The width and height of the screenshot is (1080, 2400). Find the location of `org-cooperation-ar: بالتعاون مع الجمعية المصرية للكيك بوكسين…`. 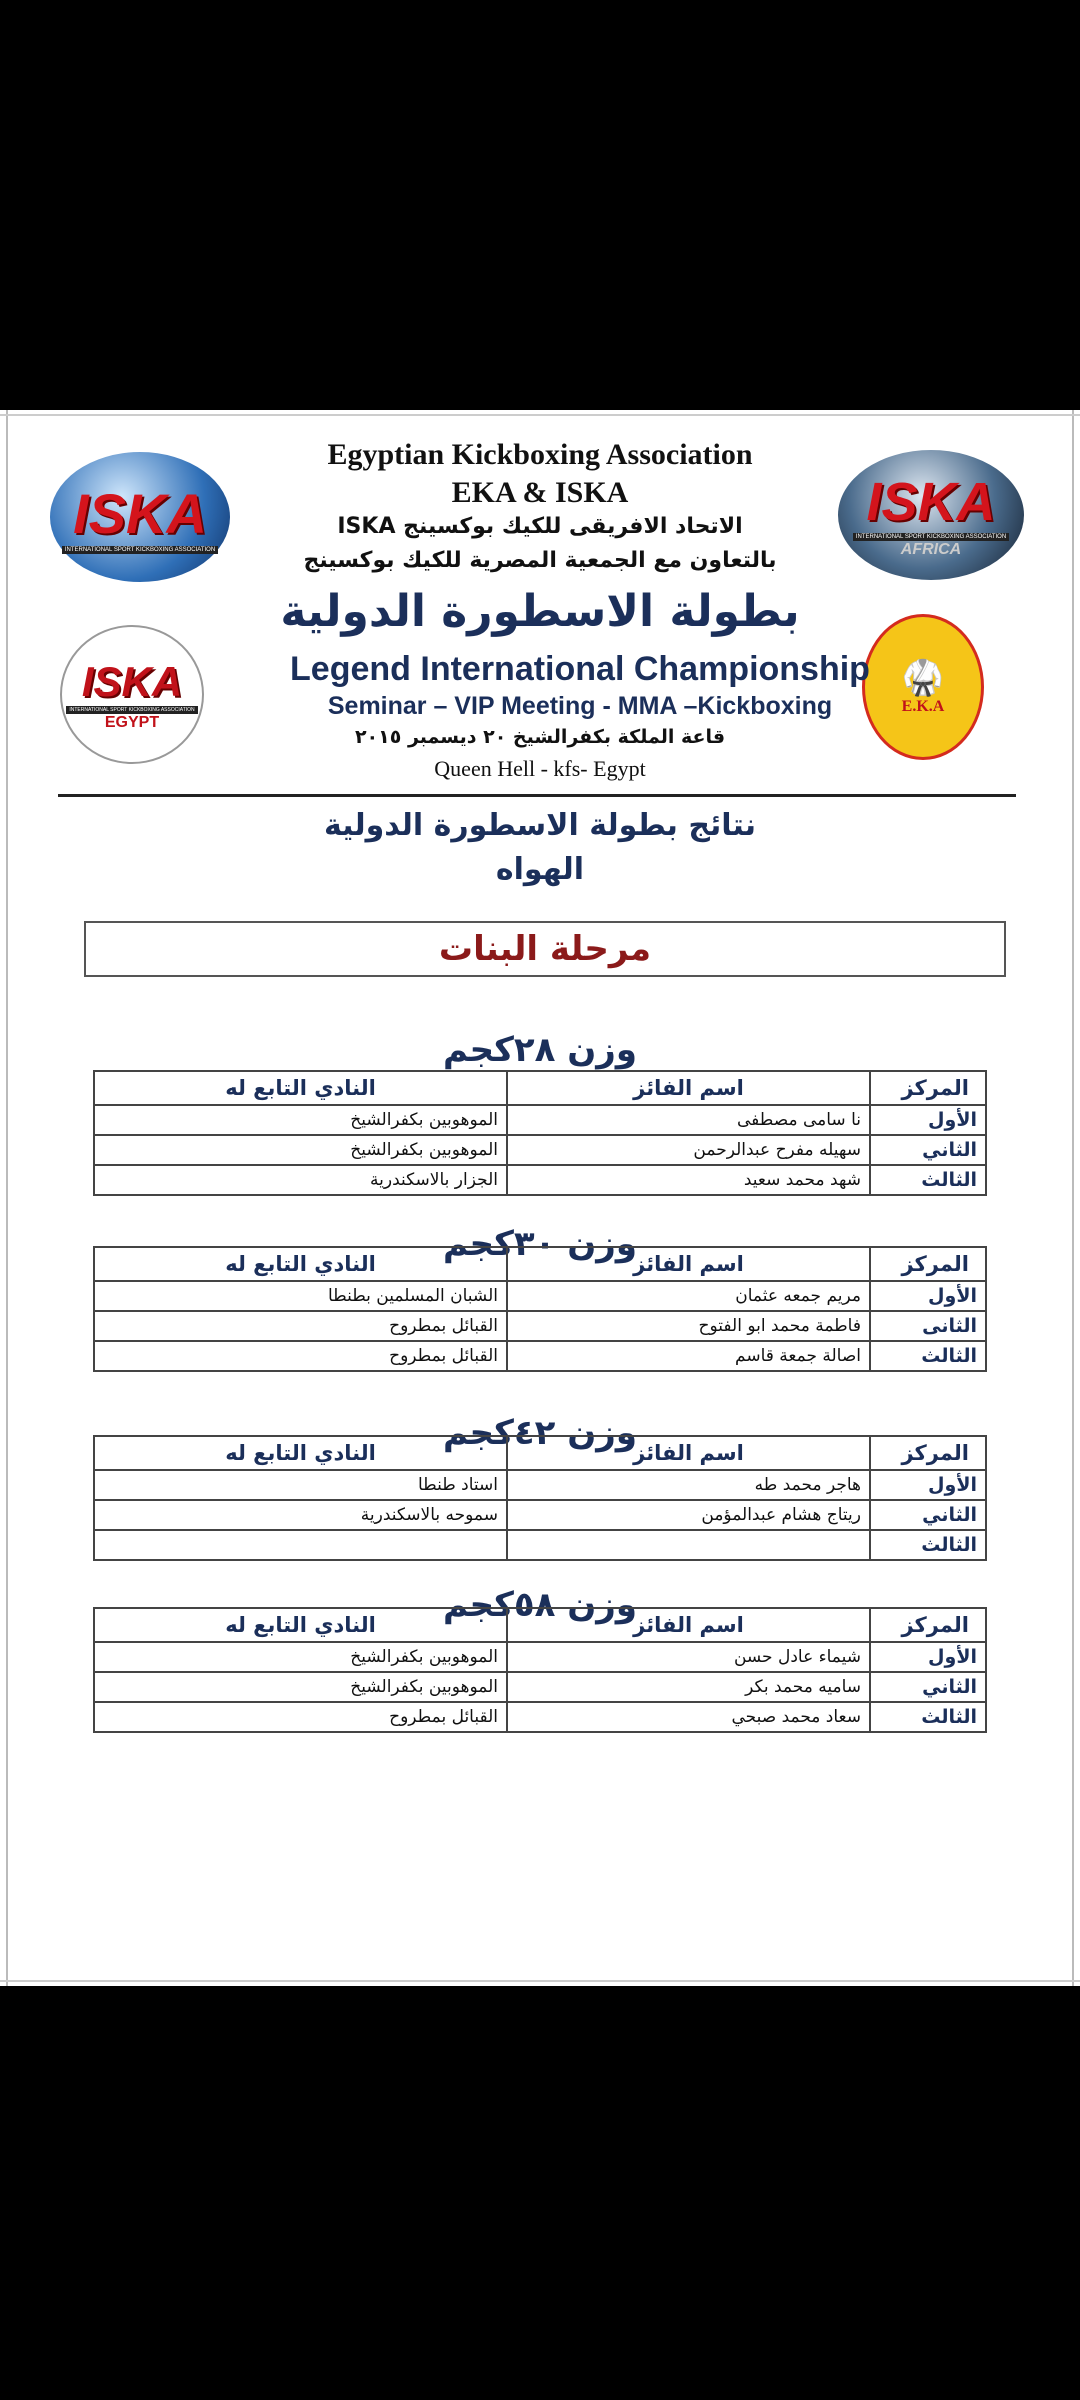

org-cooperation-ar: بالتعاون مع الجمعية المصرية للكيك بوكسين… is located at coordinates (540, 560).